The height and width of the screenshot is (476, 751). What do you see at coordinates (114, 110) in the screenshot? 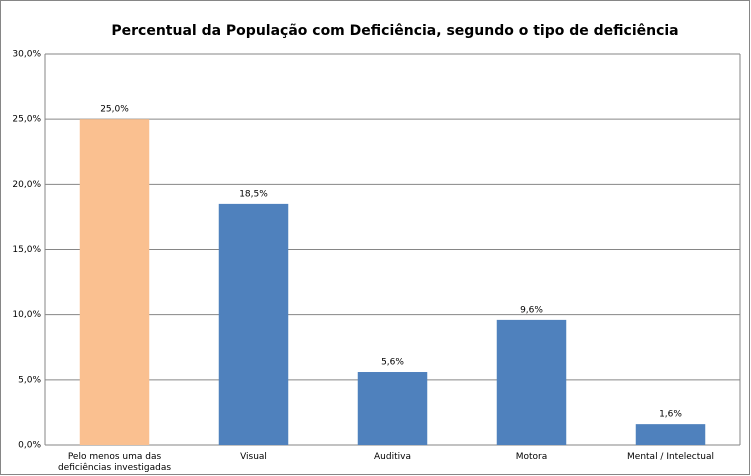
I see `value-label: 25,0%` at bounding box center [114, 110].